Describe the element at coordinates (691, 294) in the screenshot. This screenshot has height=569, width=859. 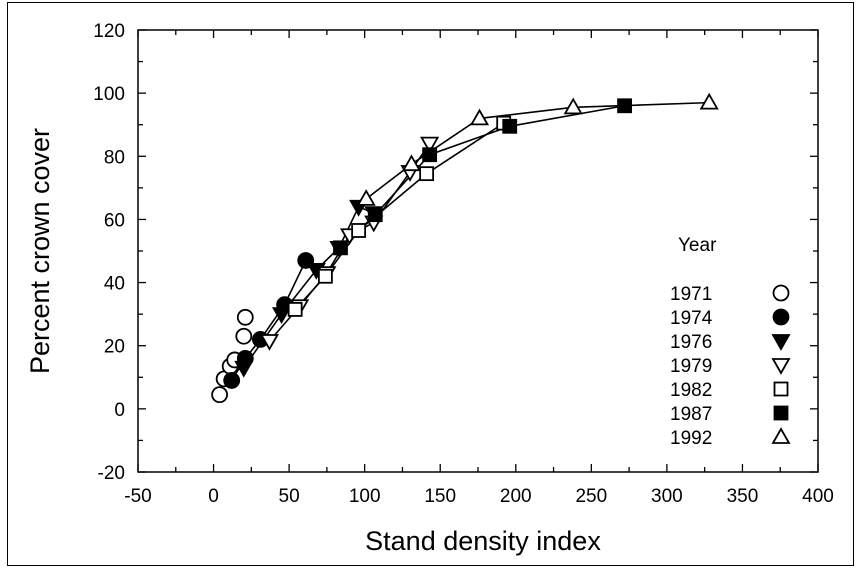
I see `legend-label-1971: 1971` at that location.